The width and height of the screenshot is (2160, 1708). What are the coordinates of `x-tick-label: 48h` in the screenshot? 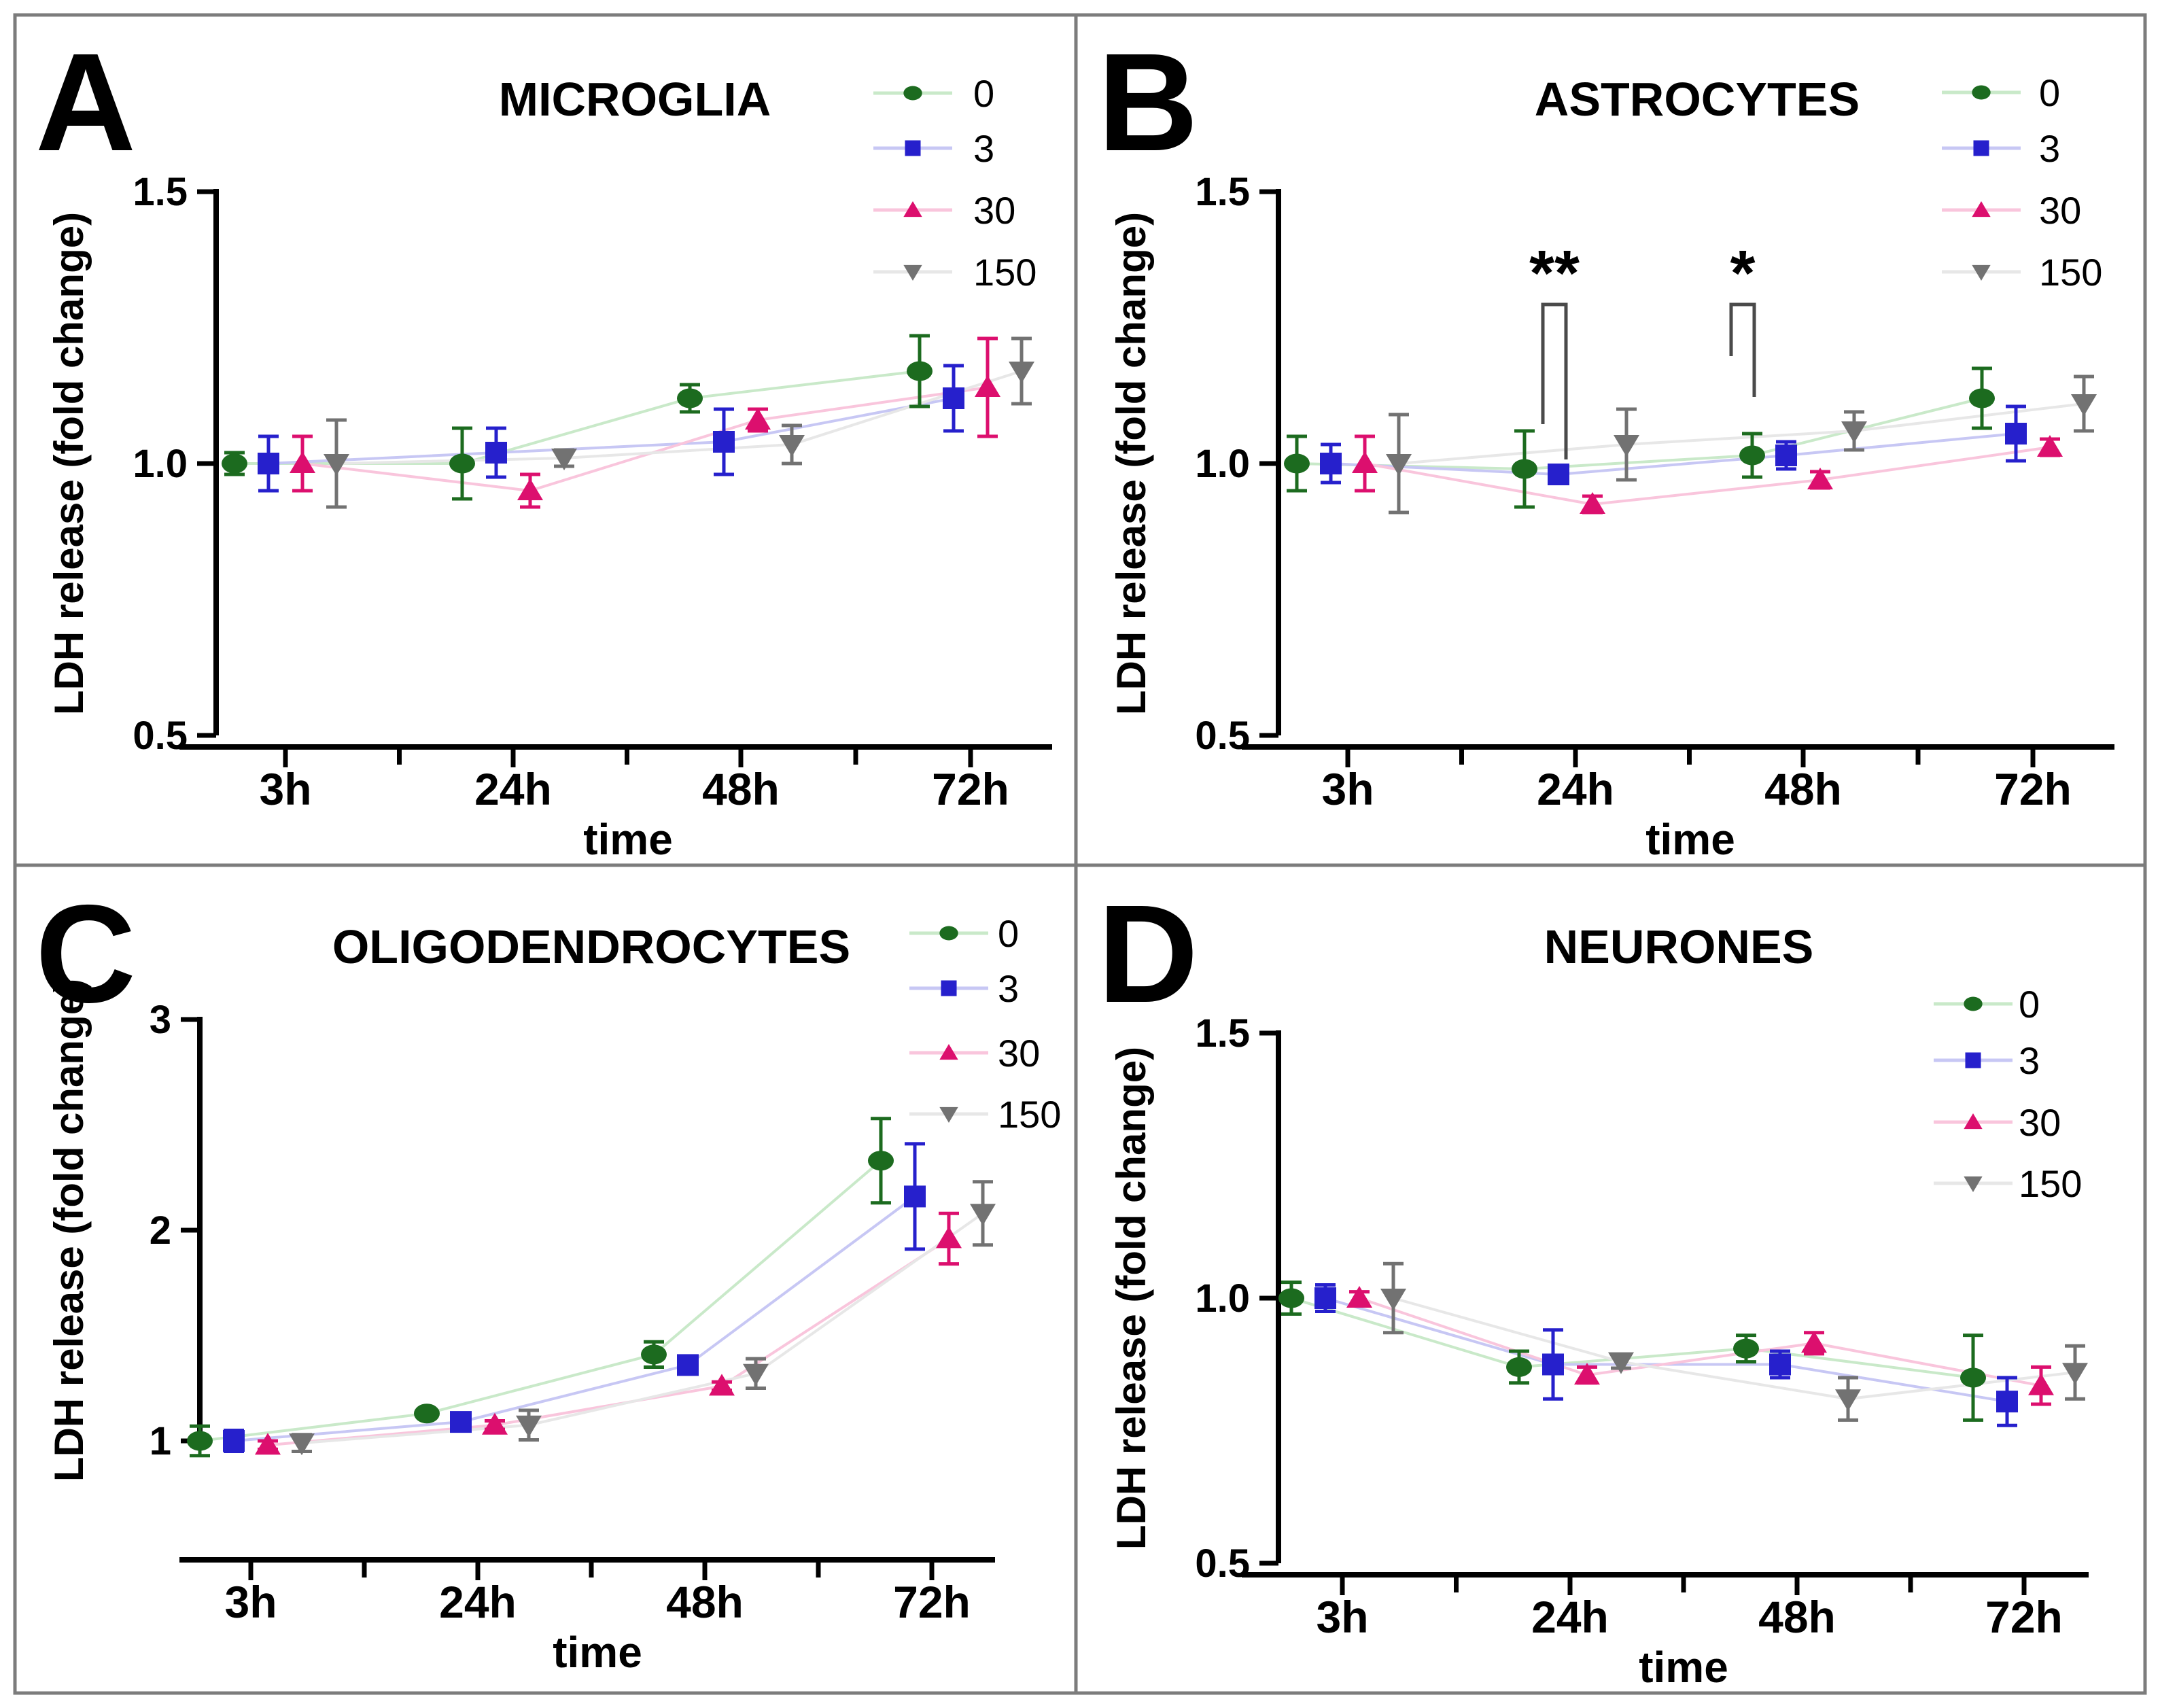 It's located at (705, 1602).